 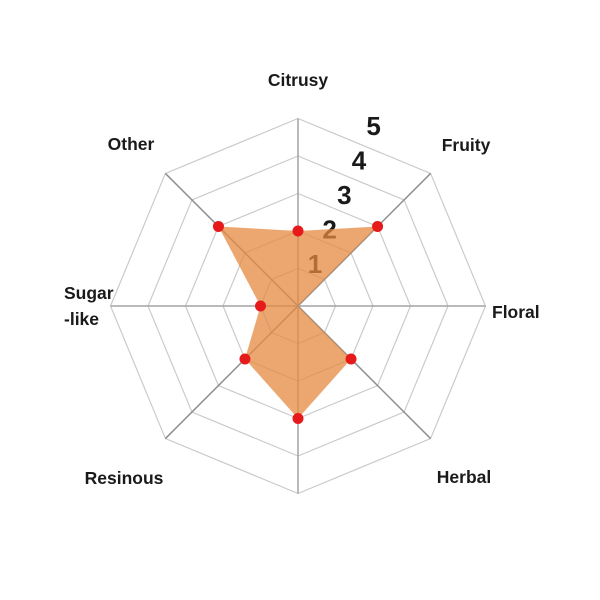 I want to click on tick-label: 4, so click(x=359, y=160).